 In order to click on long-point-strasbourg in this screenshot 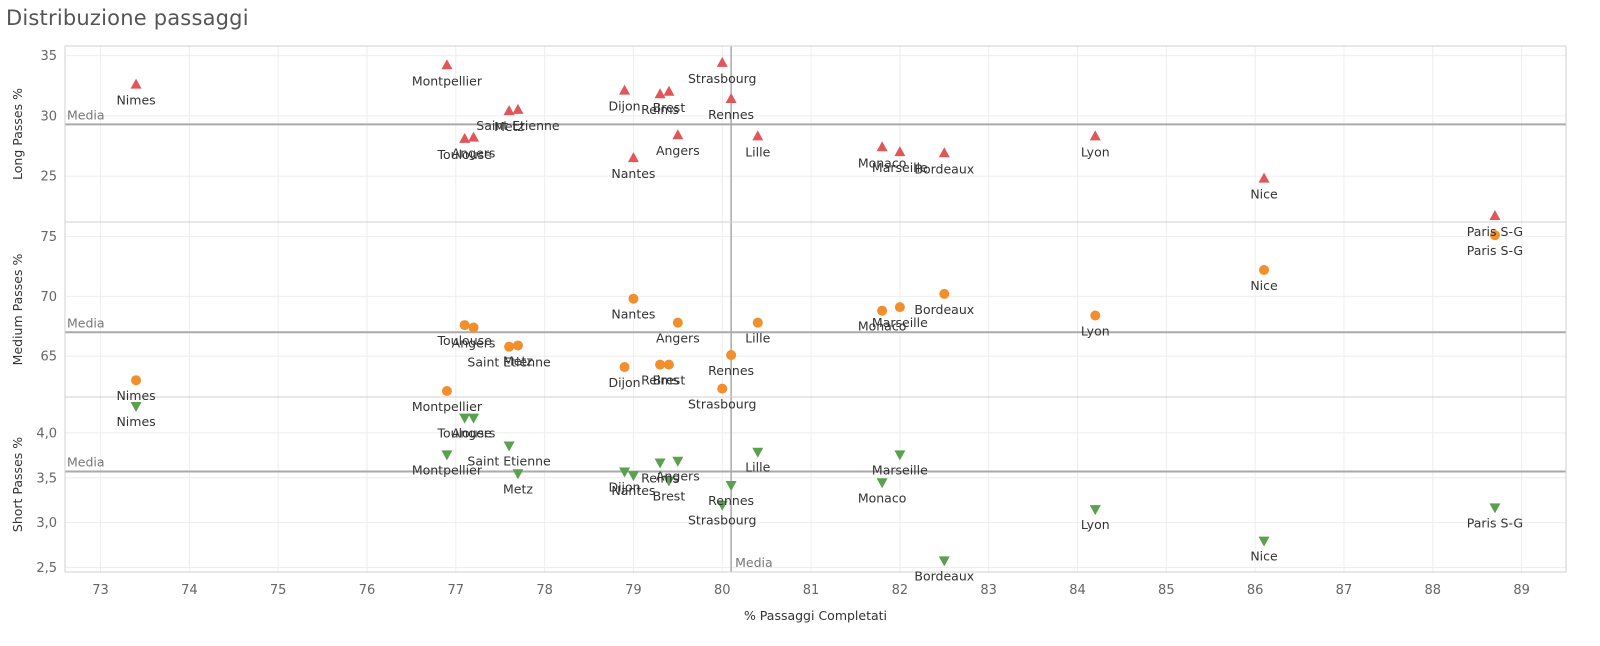, I will do `click(722, 61)`.